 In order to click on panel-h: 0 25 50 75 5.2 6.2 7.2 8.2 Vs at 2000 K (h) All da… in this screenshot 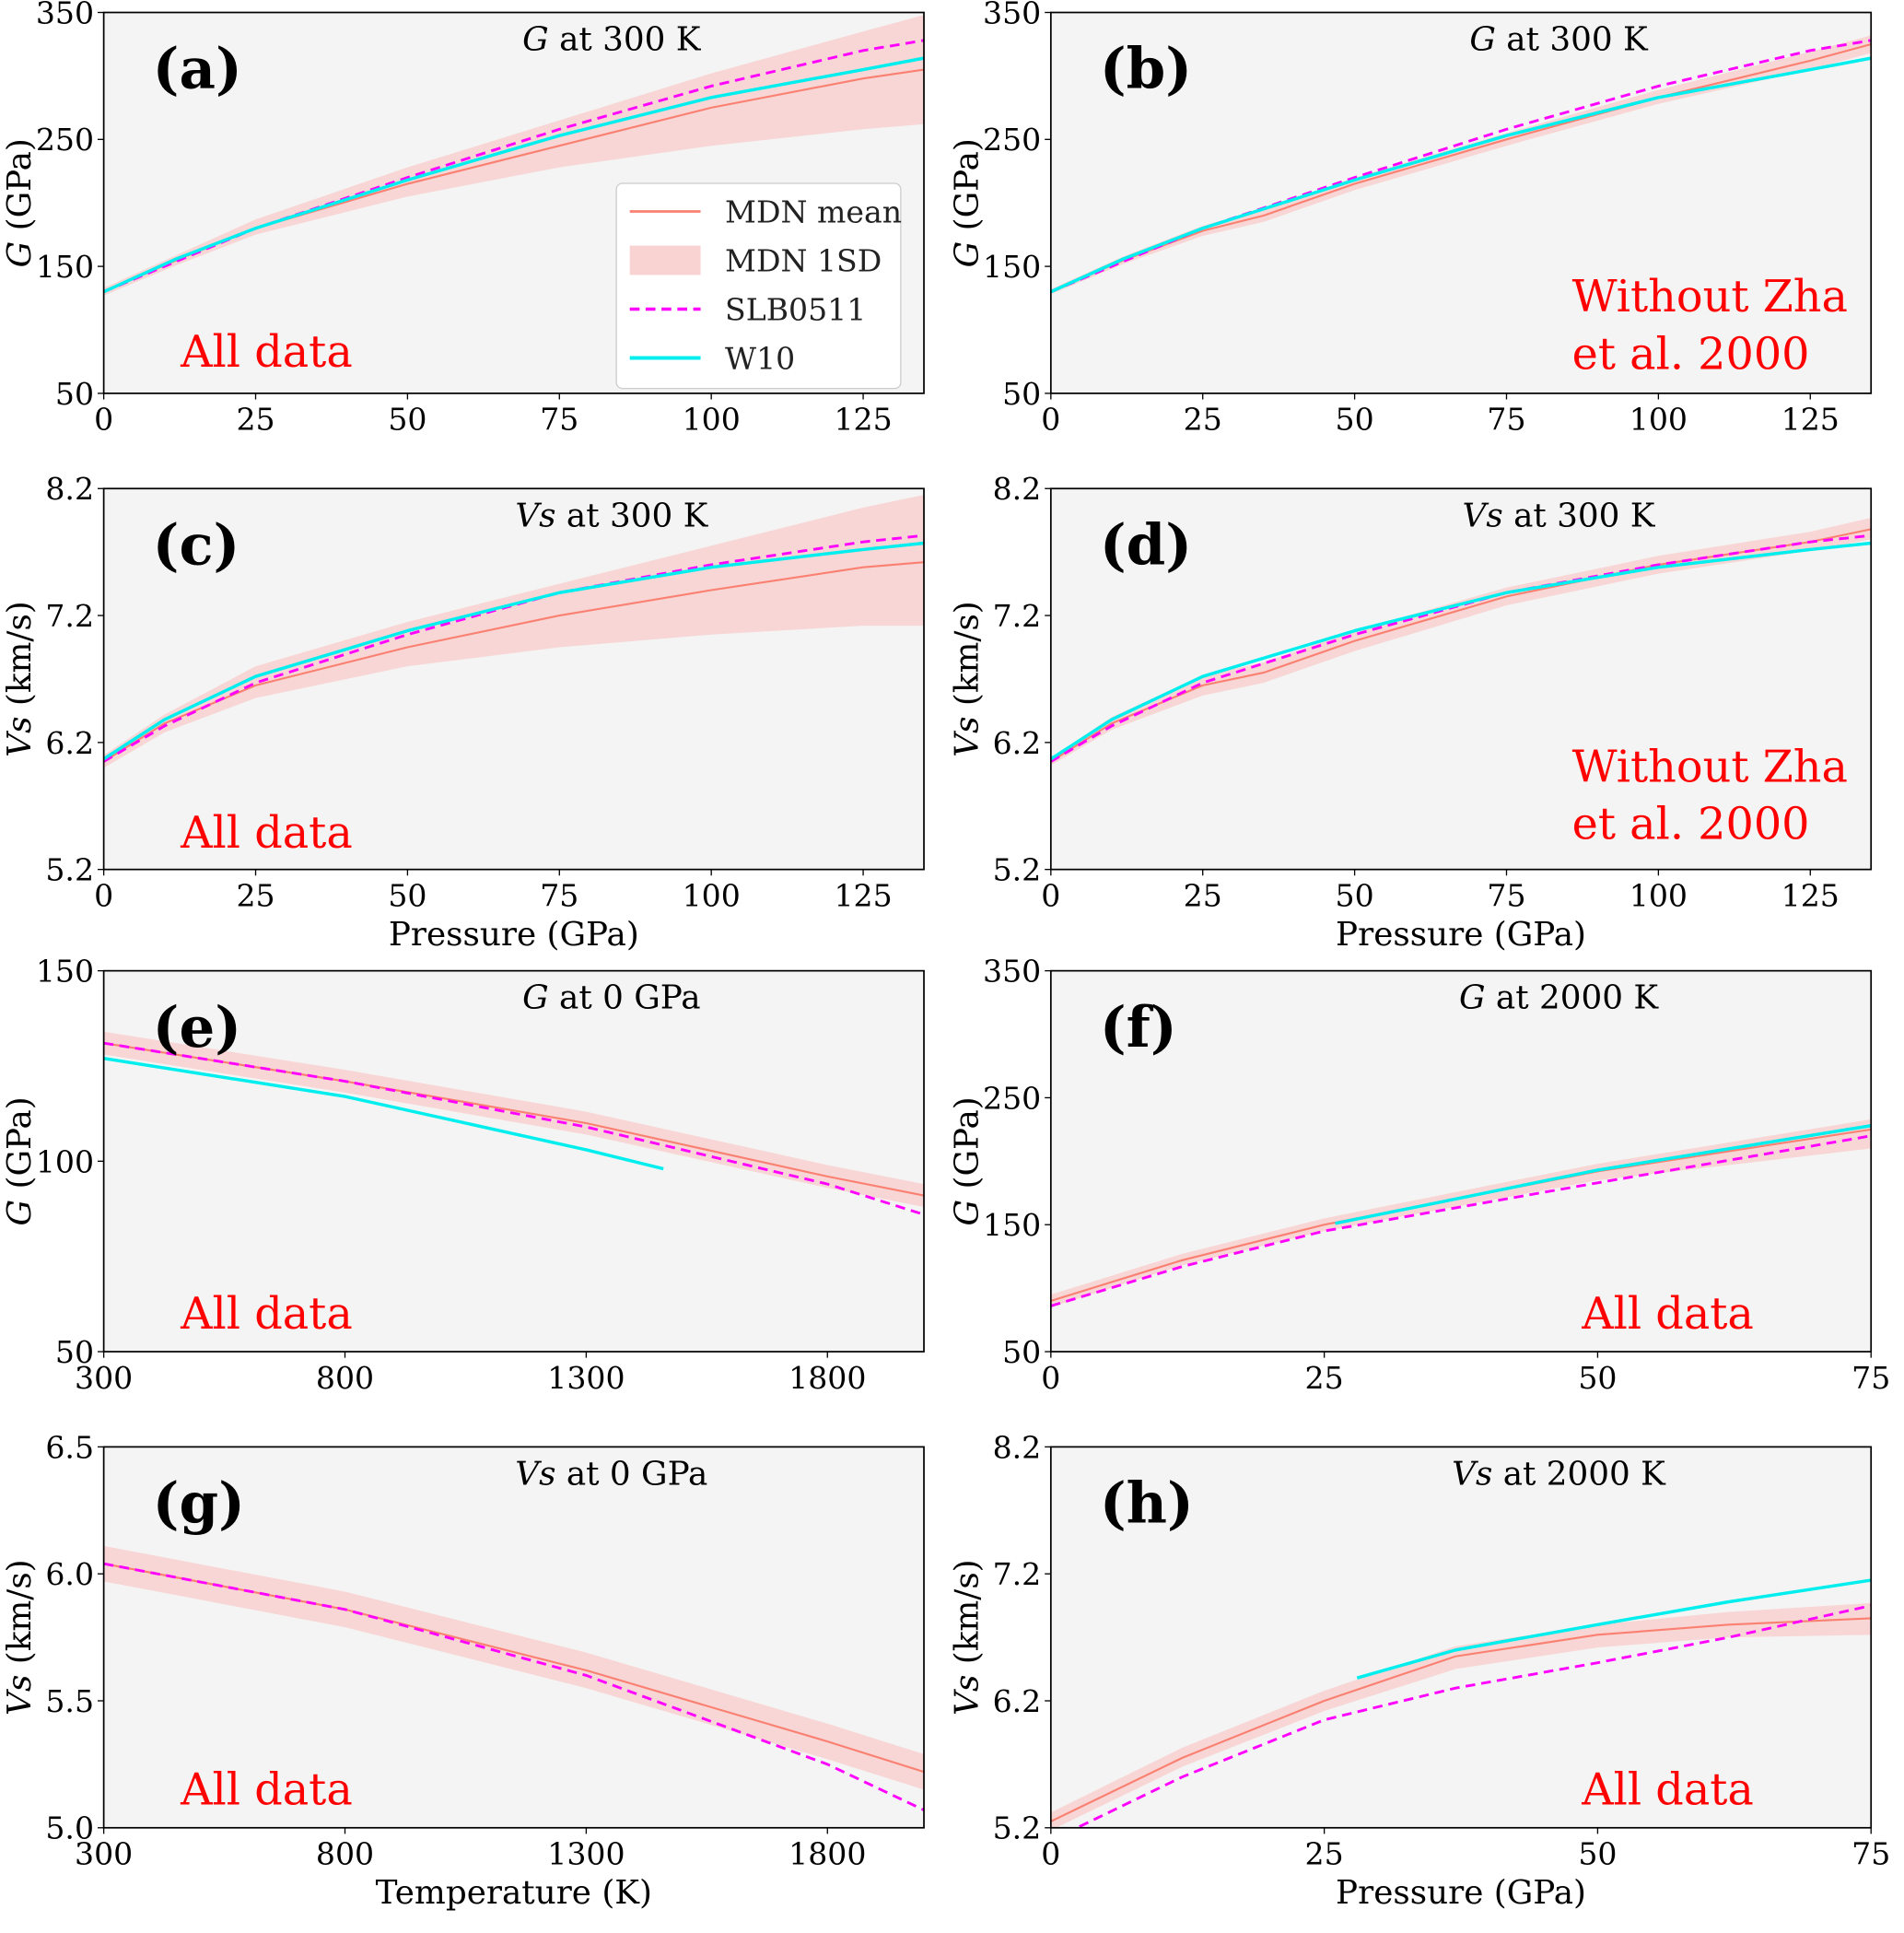, I will do `click(1419, 1671)`.